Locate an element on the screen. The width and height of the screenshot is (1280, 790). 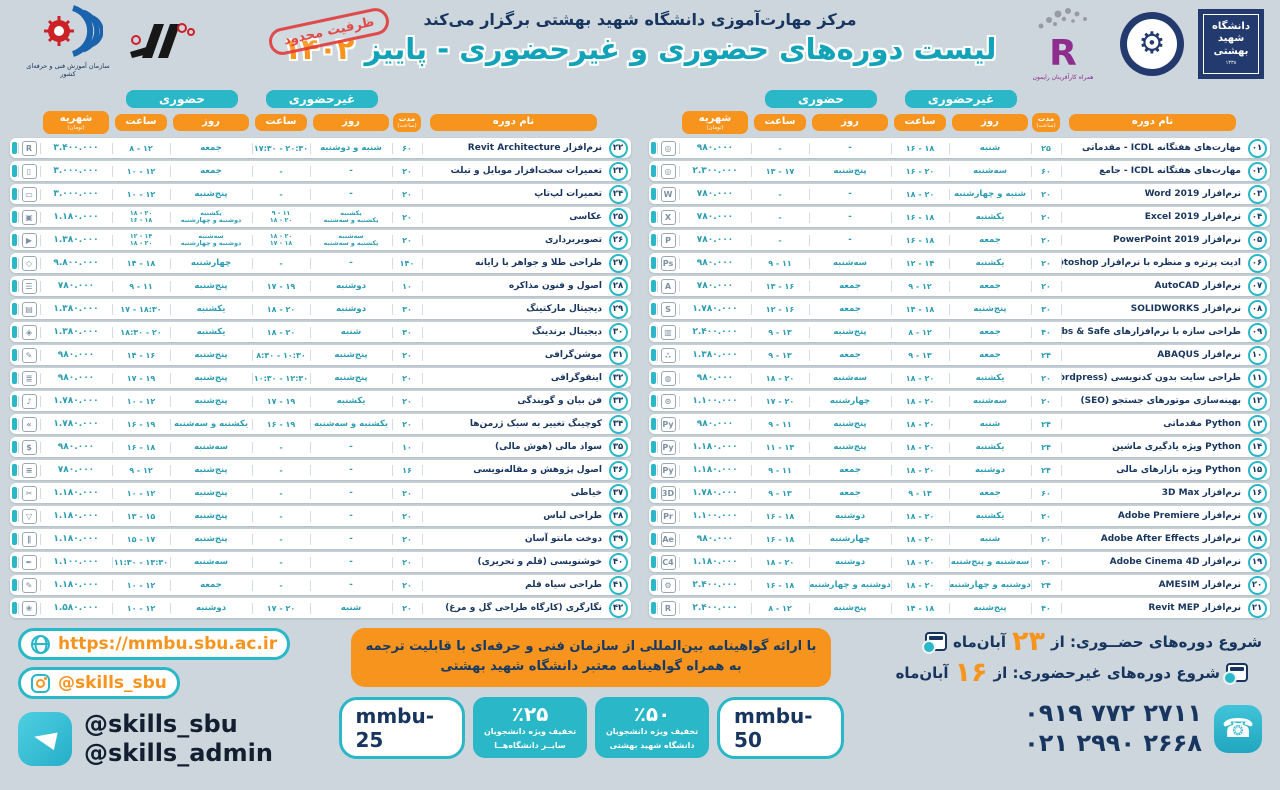
tuition: ۳.۰۰۰.۰۰۰ is located at coordinates (76, 171).